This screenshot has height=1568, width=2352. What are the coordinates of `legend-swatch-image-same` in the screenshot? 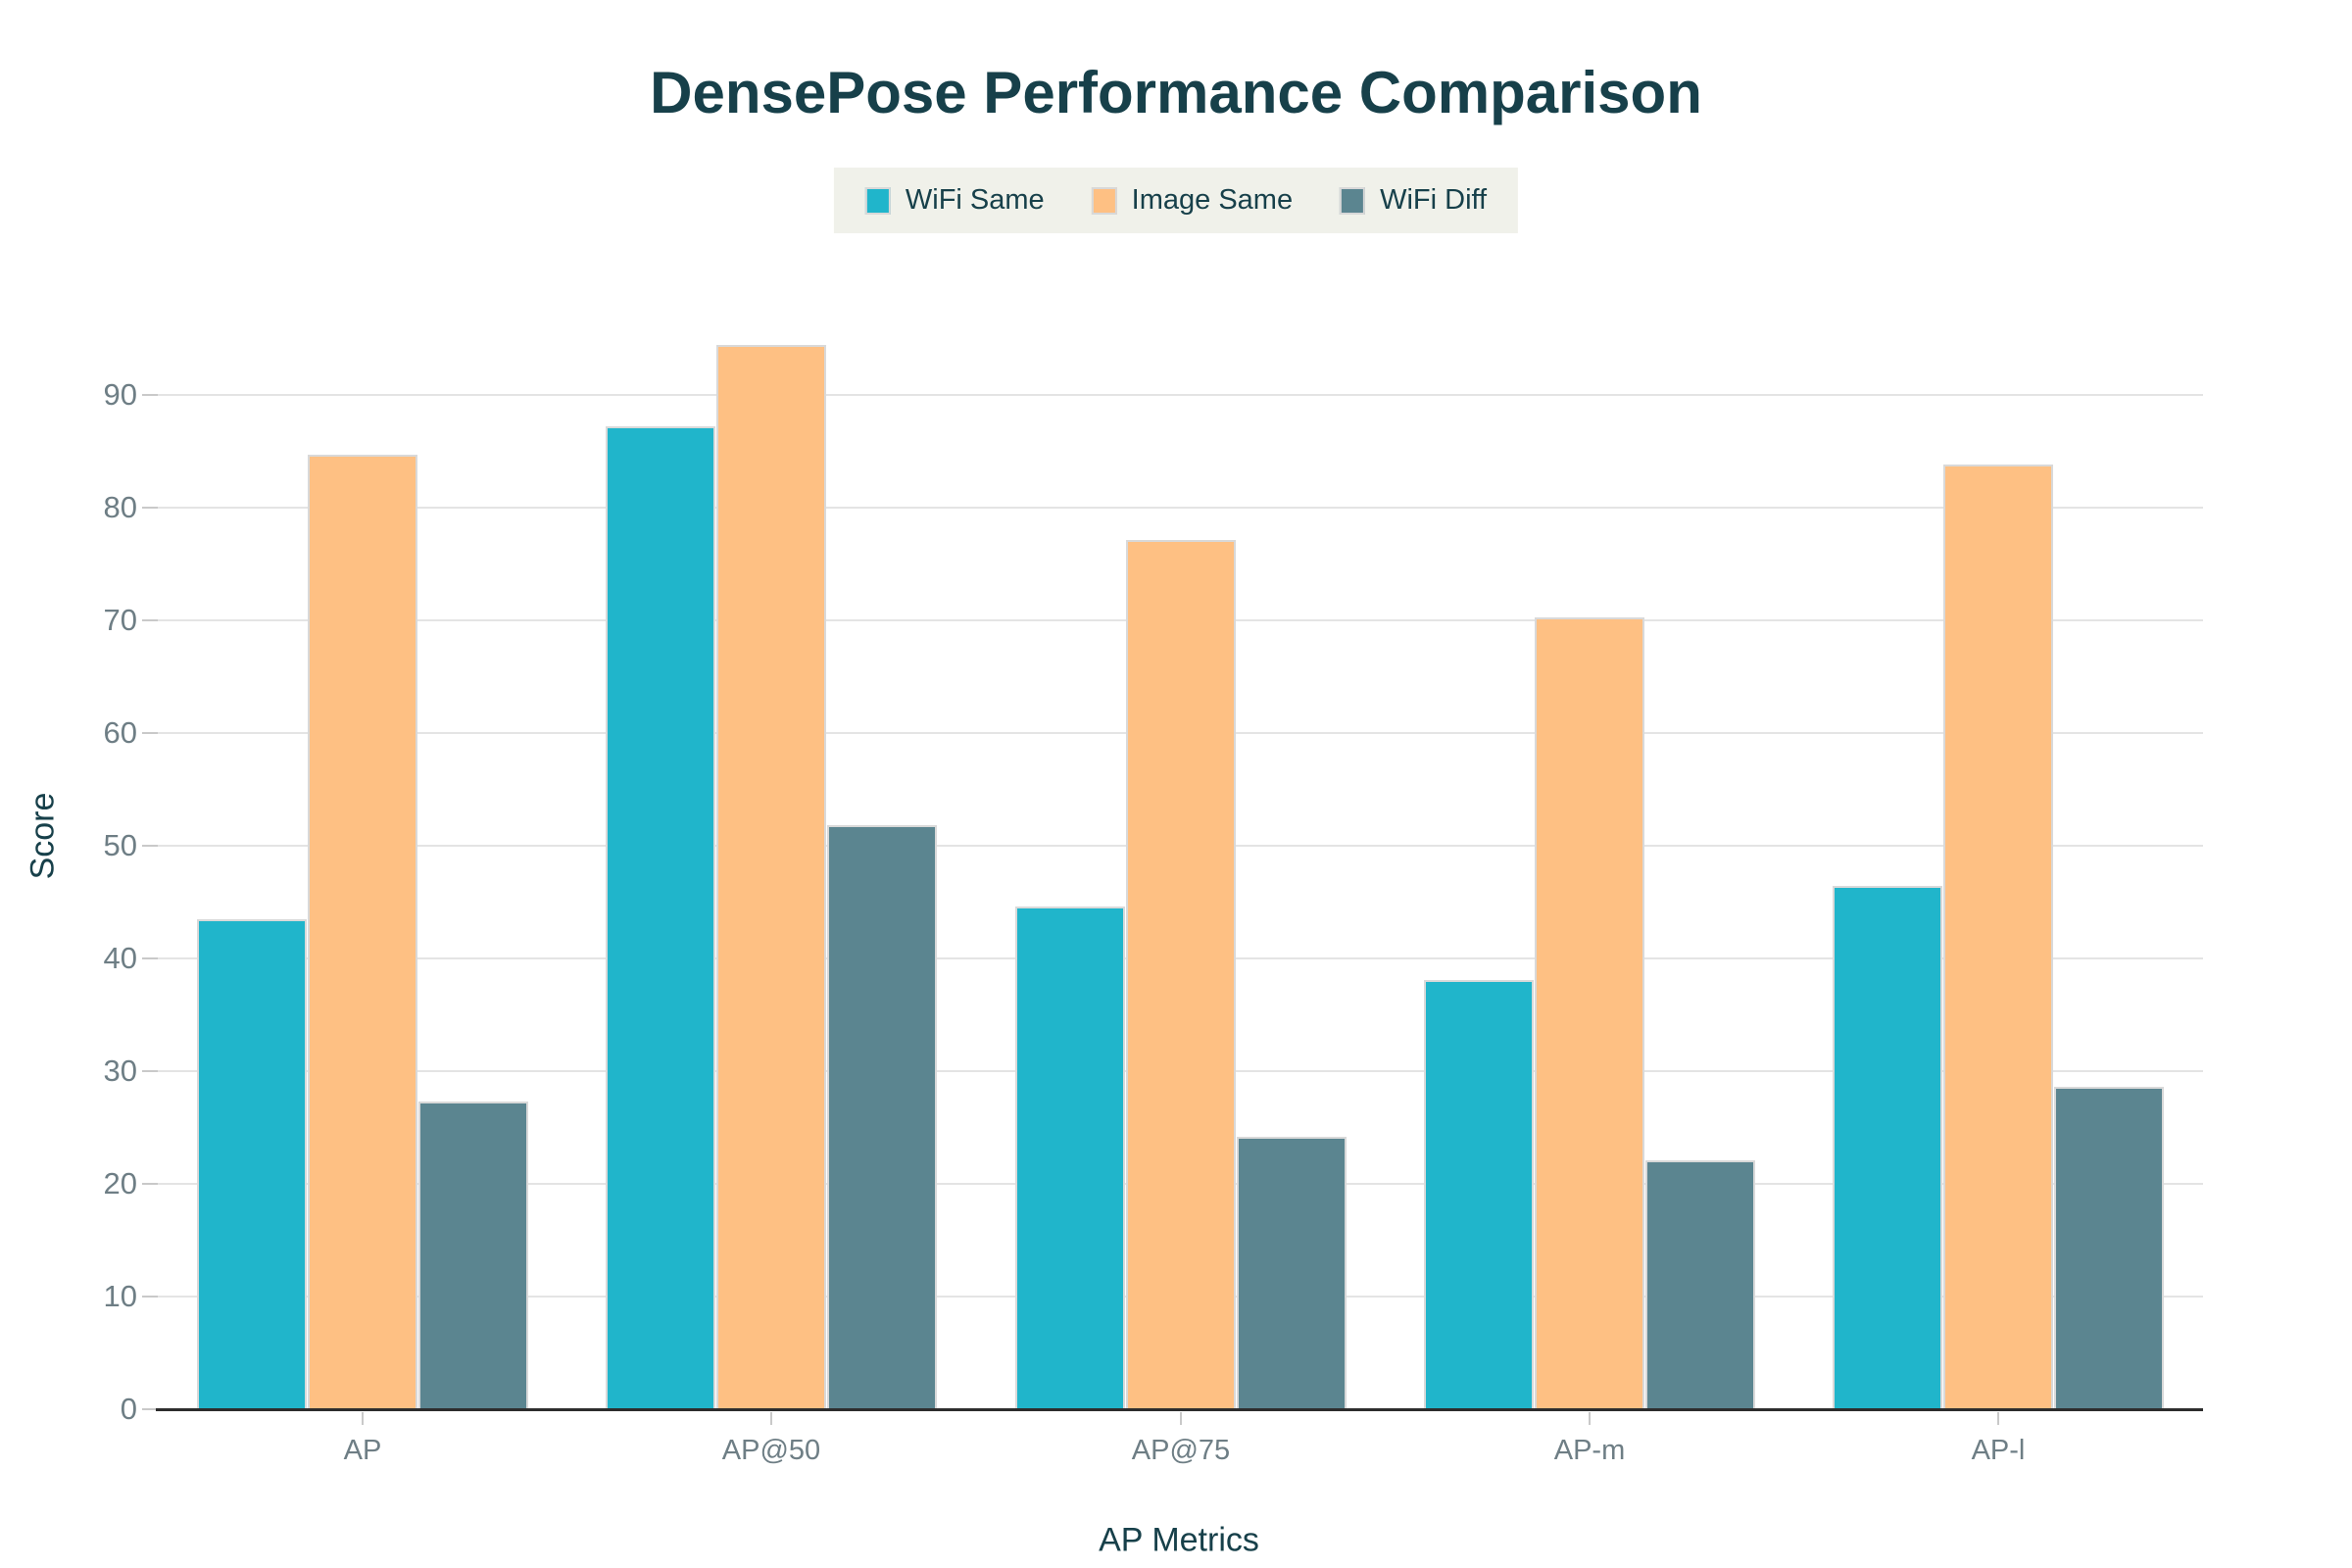 It's located at (1104, 200).